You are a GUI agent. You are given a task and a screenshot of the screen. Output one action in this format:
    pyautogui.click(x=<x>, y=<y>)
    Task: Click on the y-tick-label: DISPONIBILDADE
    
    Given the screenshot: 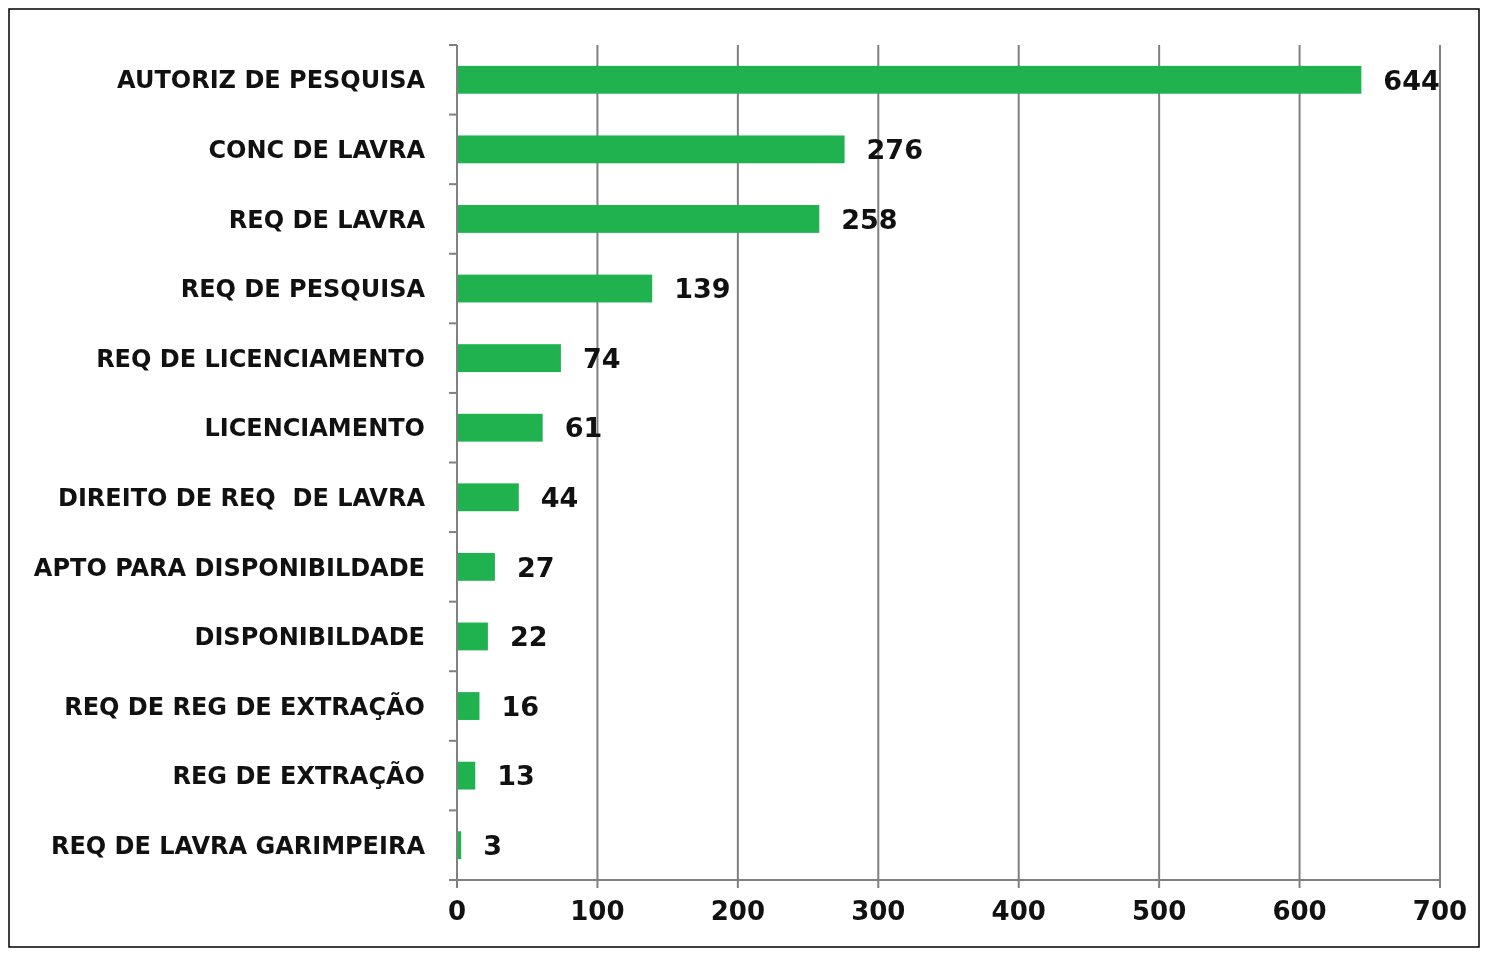 What is the action you would take?
    pyautogui.click(x=309, y=637)
    